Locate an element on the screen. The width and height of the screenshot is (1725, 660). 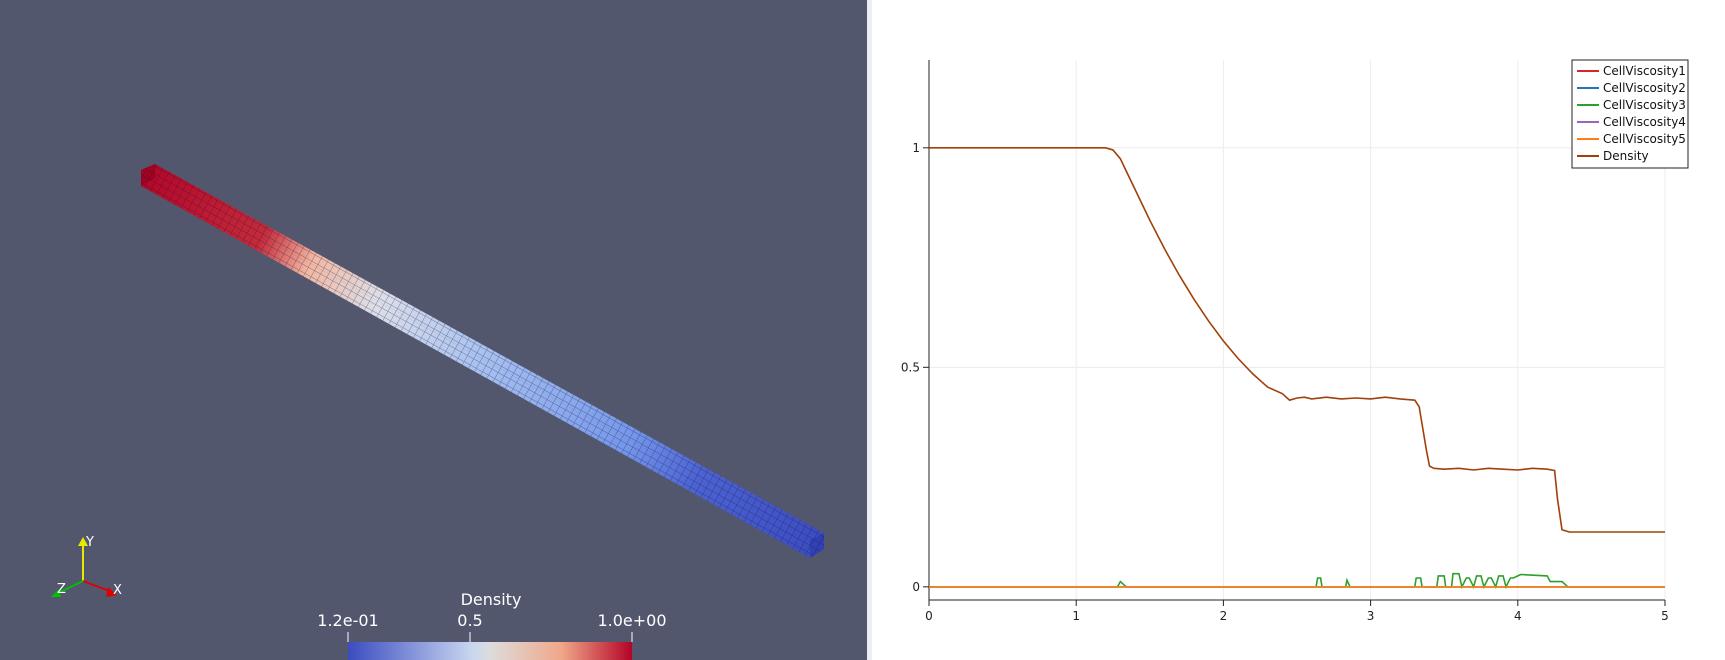
x-axis-arrow-icon is located at coordinates (111, 592).